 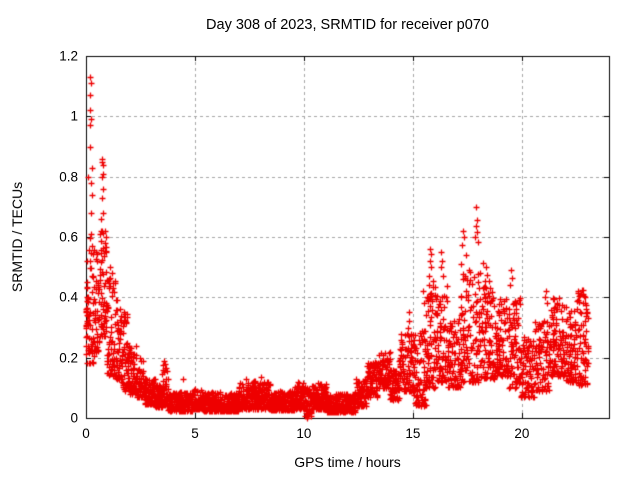 I want to click on x-axis-label: GPS time / hours, so click(x=347, y=462).